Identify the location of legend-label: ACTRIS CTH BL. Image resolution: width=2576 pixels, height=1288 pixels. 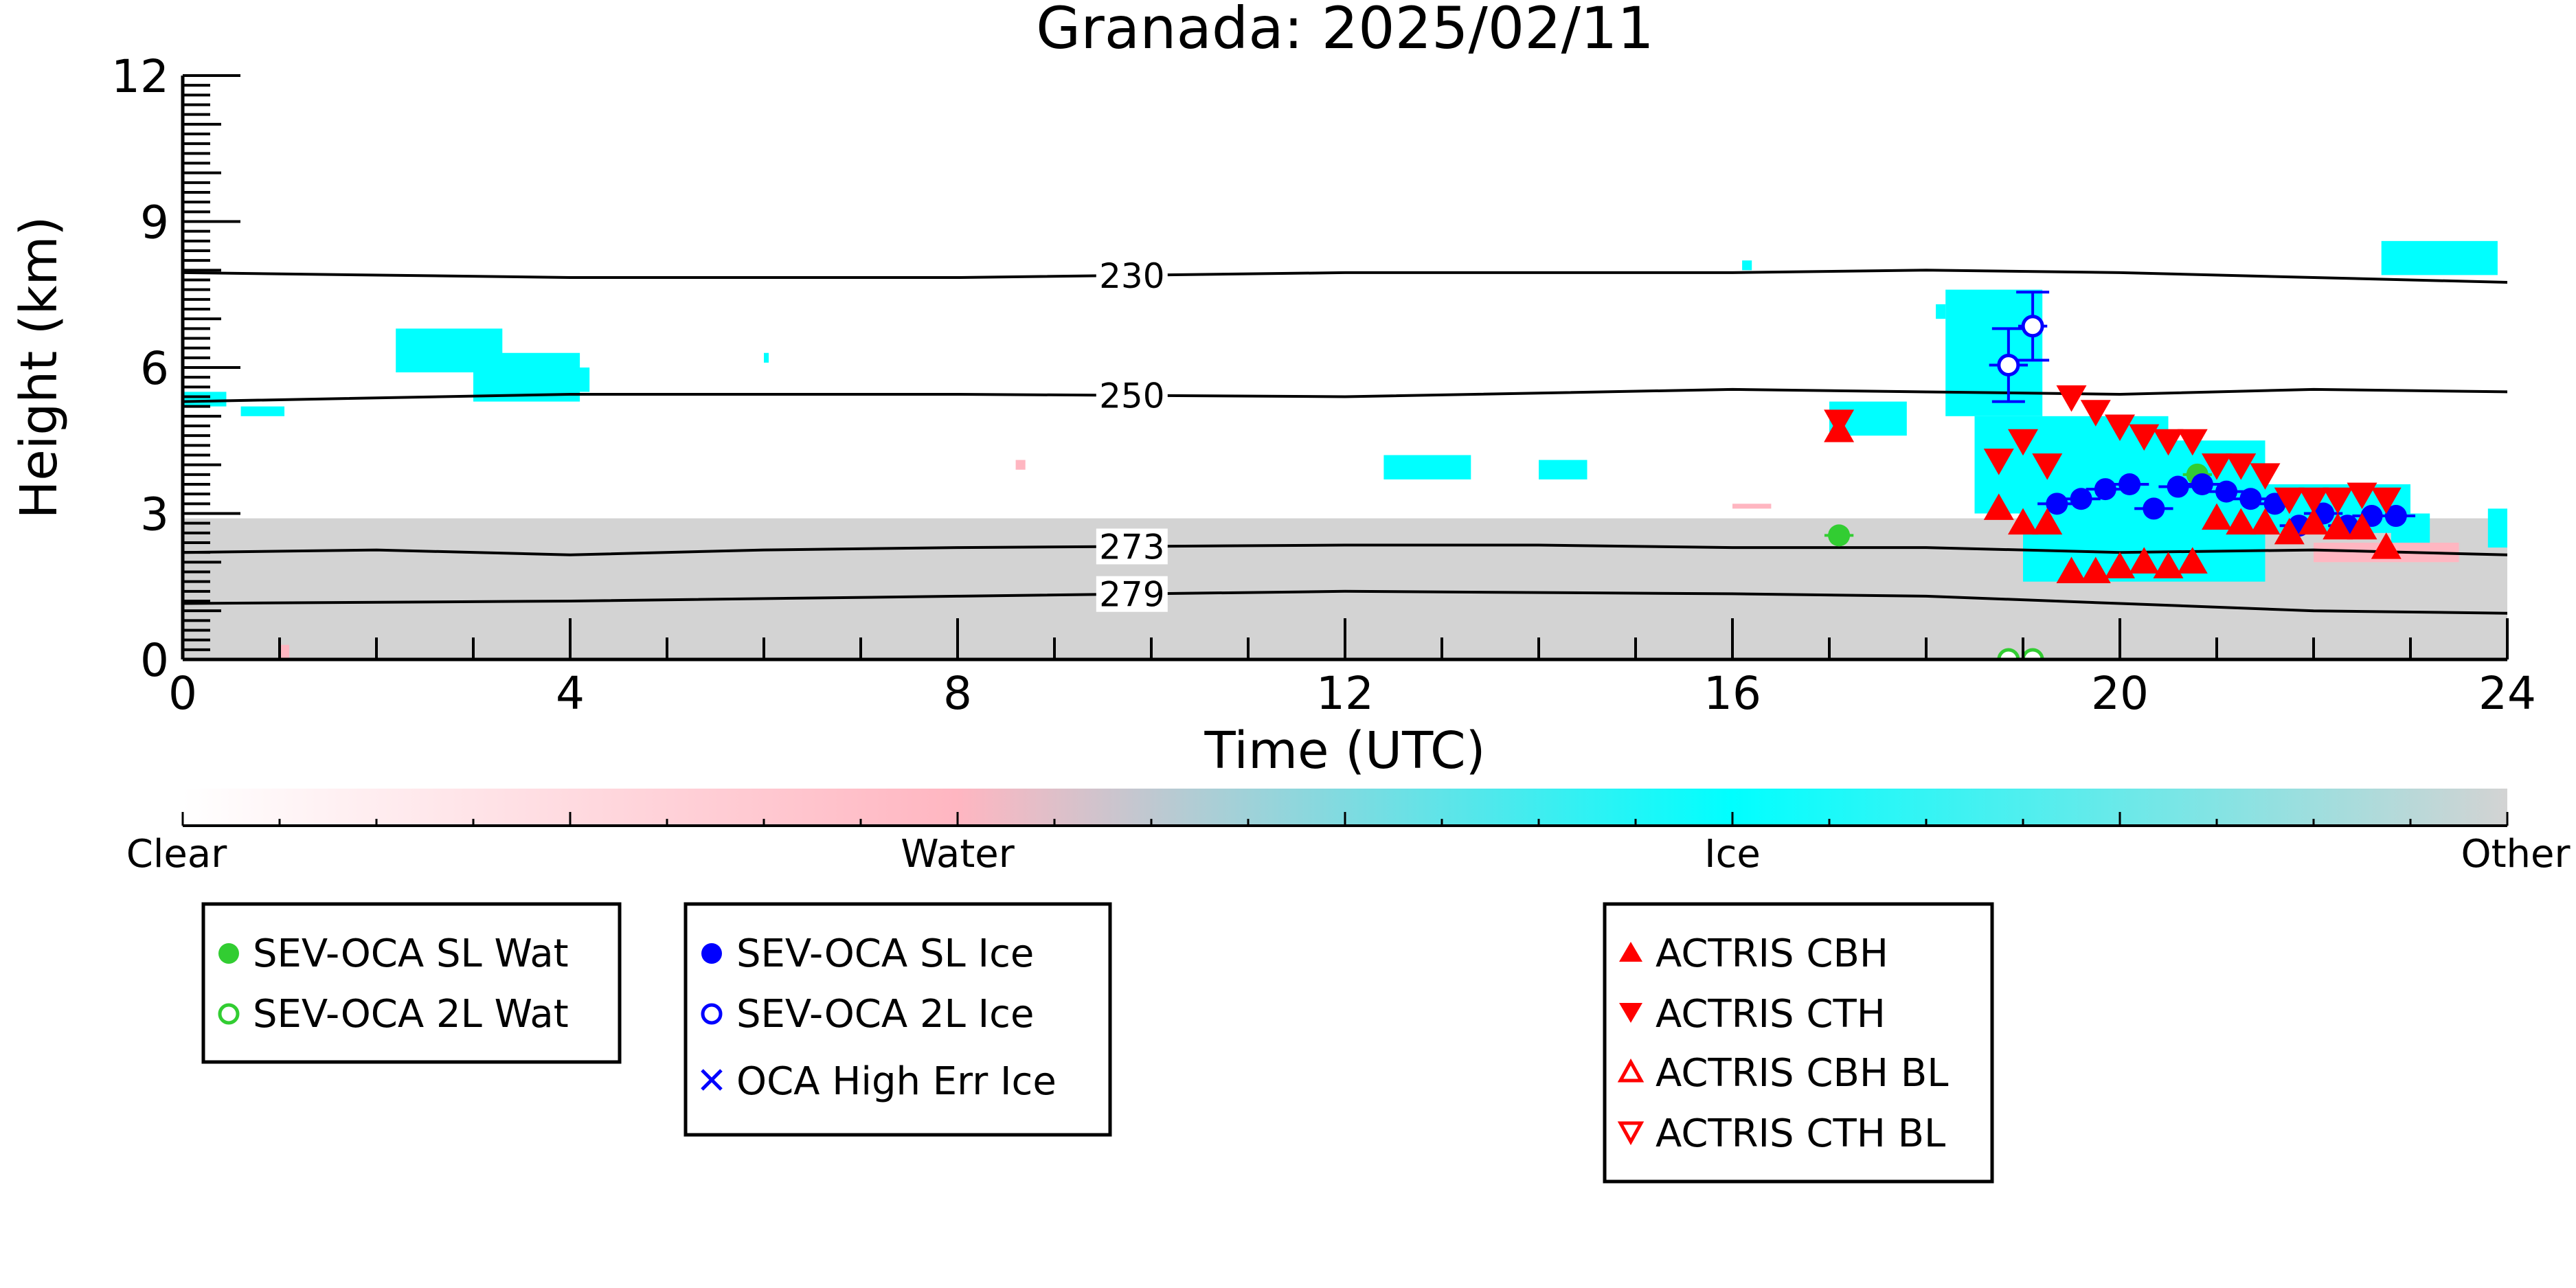
(1800, 1133).